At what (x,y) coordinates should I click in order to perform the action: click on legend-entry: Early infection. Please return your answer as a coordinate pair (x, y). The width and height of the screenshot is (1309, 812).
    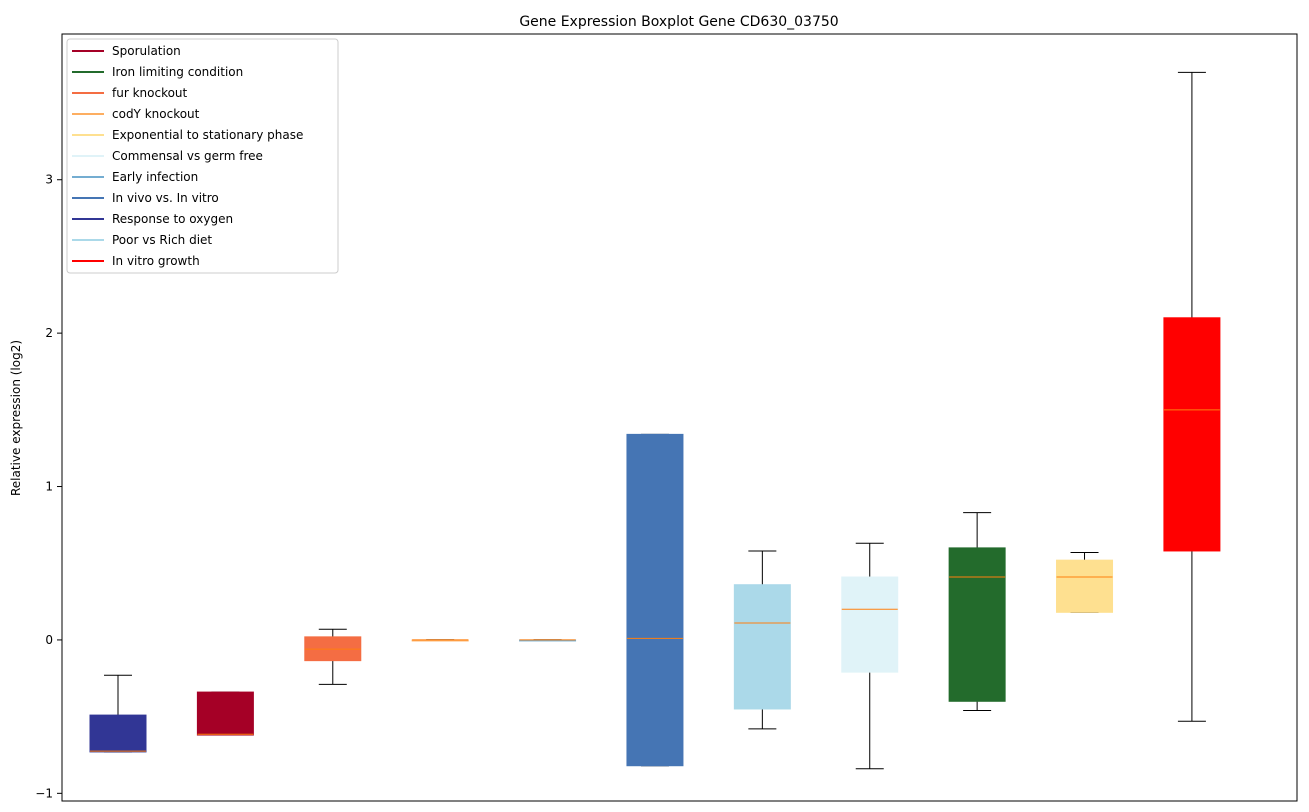
    Looking at the image, I should click on (135, 177).